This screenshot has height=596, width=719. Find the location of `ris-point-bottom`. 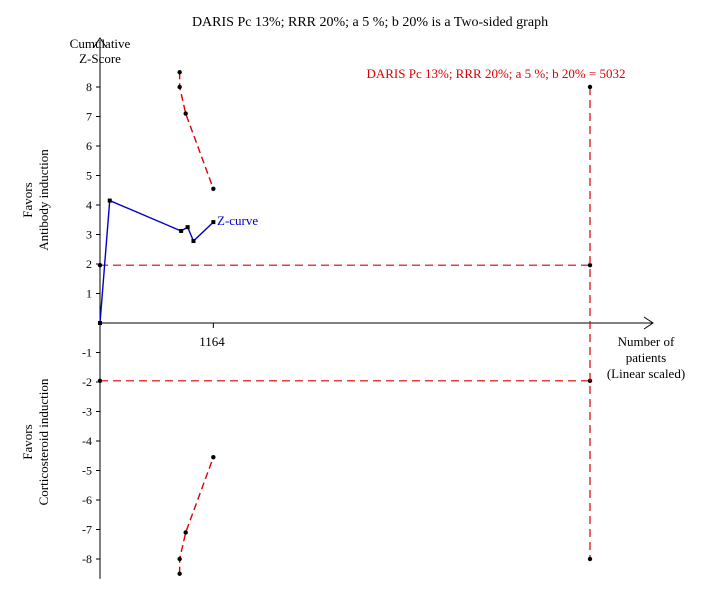

ris-point-bottom is located at coordinates (590, 559).